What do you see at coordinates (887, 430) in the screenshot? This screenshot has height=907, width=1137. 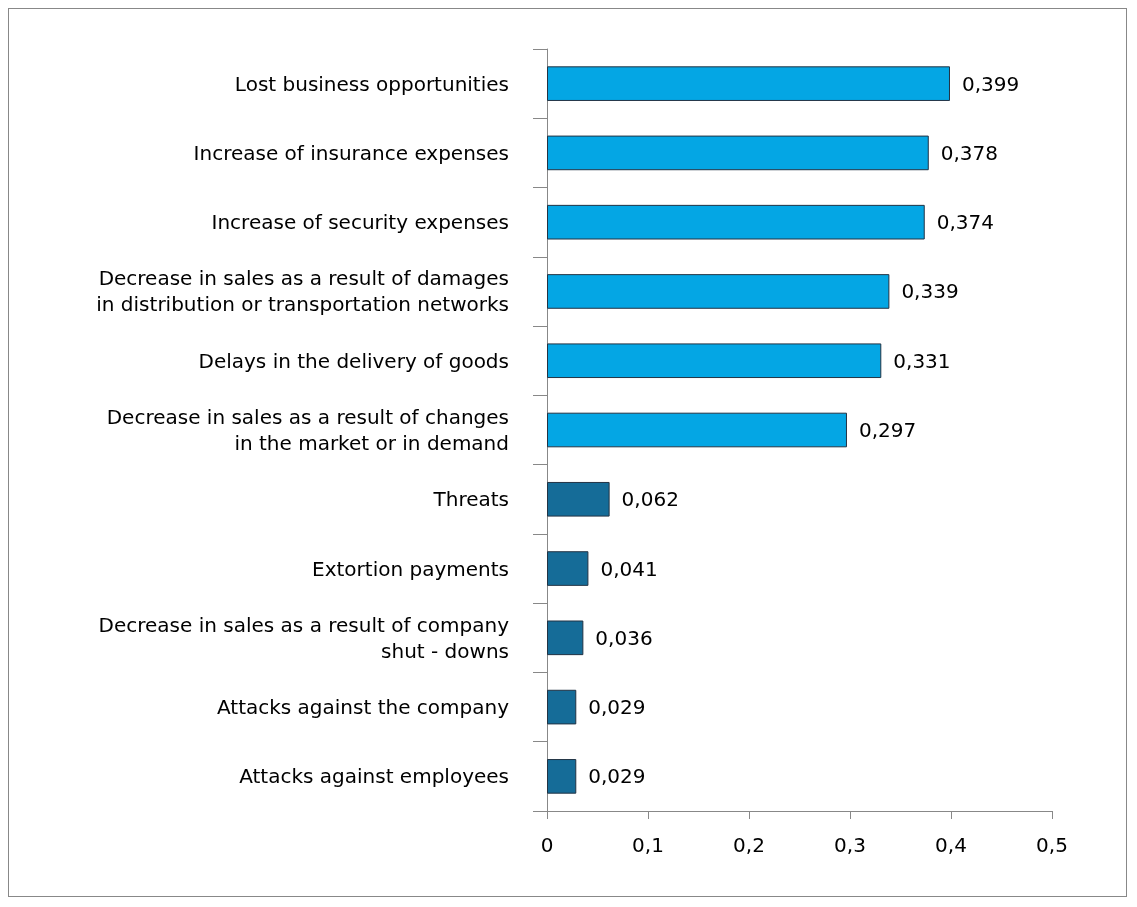 I see `data-label: 0,297` at bounding box center [887, 430].